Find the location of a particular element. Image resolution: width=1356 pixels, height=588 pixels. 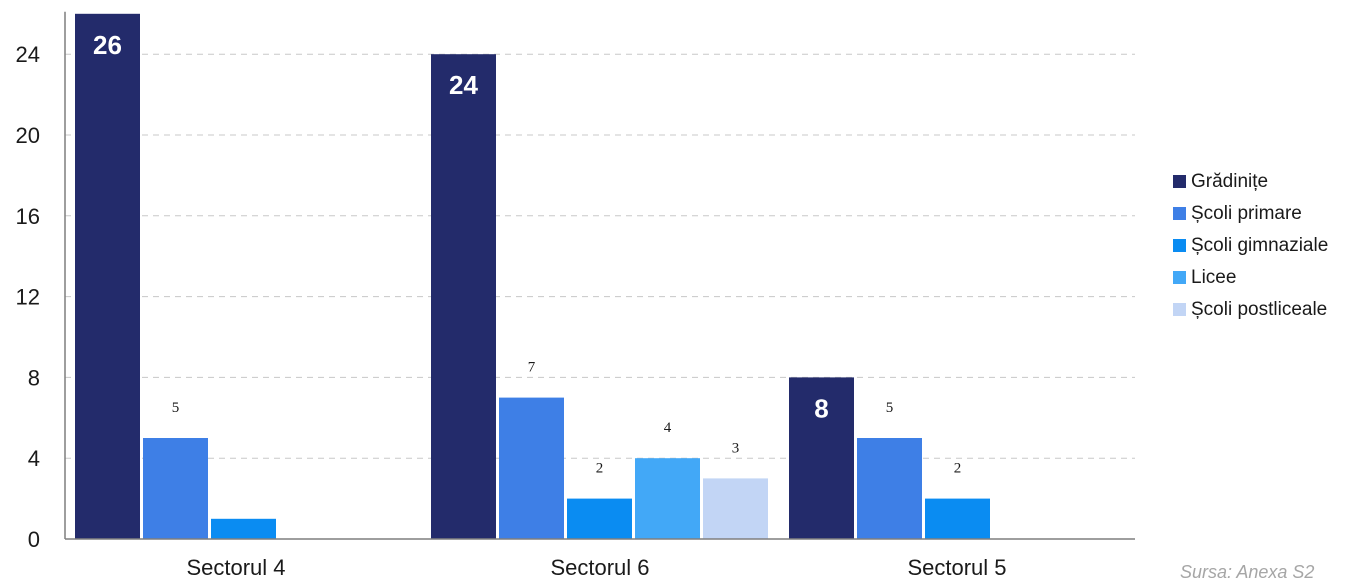

data-label: 4 is located at coordinates (668, 428).